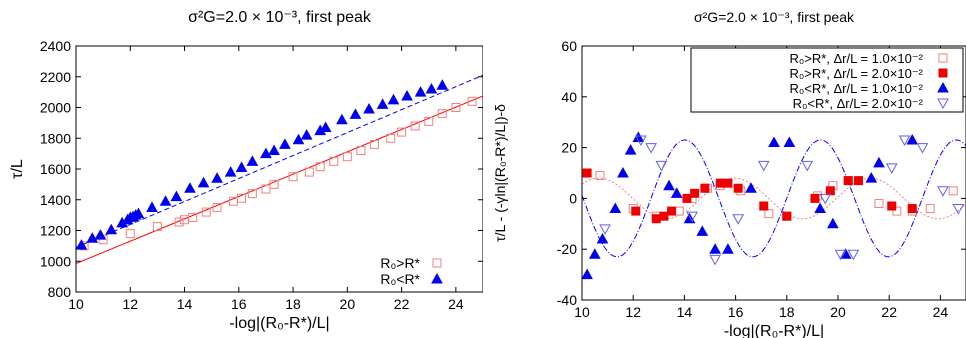 The width and height of the screenshot is (966, 338). I want to click on x-tick-label: 18, so click(293, 304).